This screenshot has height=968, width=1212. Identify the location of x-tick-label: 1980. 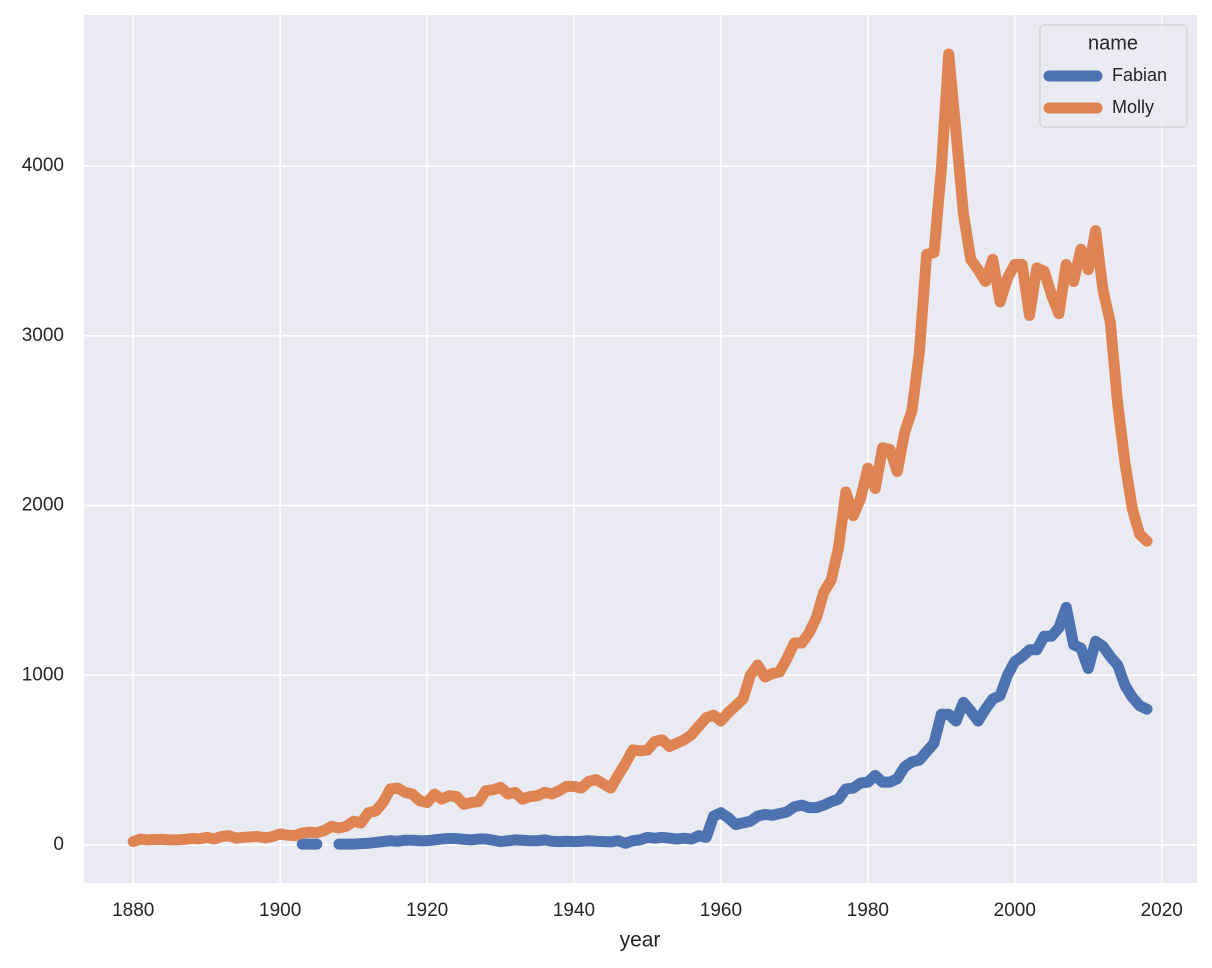
(868, 910).